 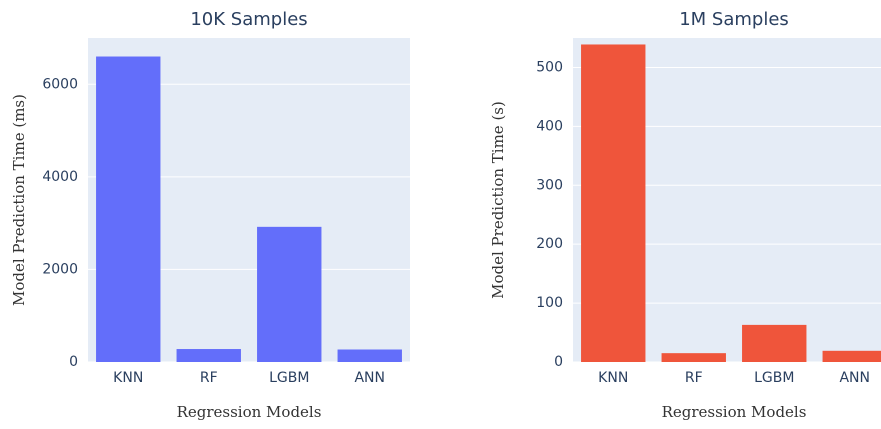 What do you see at coordinates (19, 200) in the screenshot?
I see `y-axis-title: Model Prediction Time (ms)` at bounding box center [19, 200].